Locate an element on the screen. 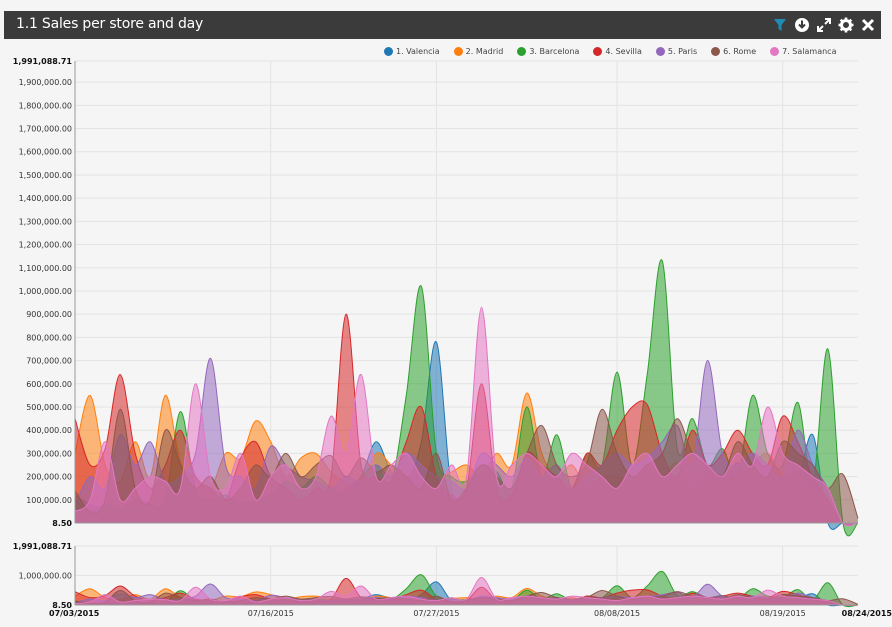  close-icon is located at coordinates (868, 25).